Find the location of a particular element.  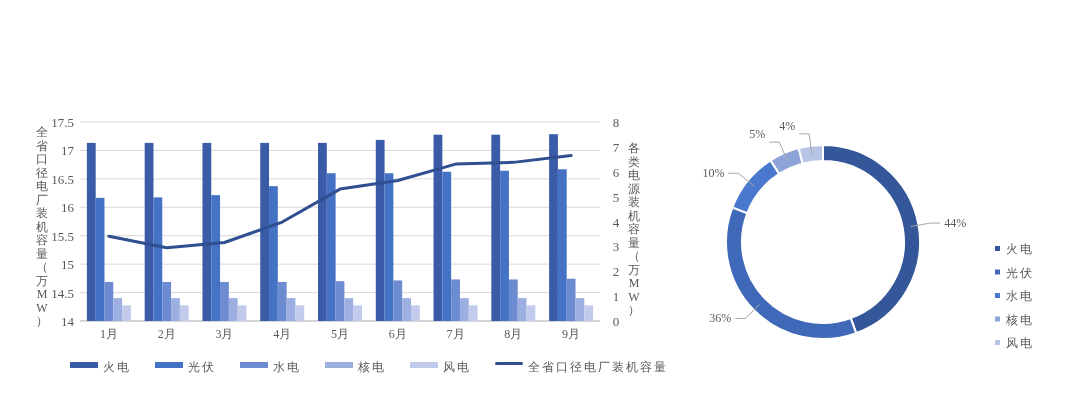

y2-tick-label: 2 is located at coordinates (616, 272).